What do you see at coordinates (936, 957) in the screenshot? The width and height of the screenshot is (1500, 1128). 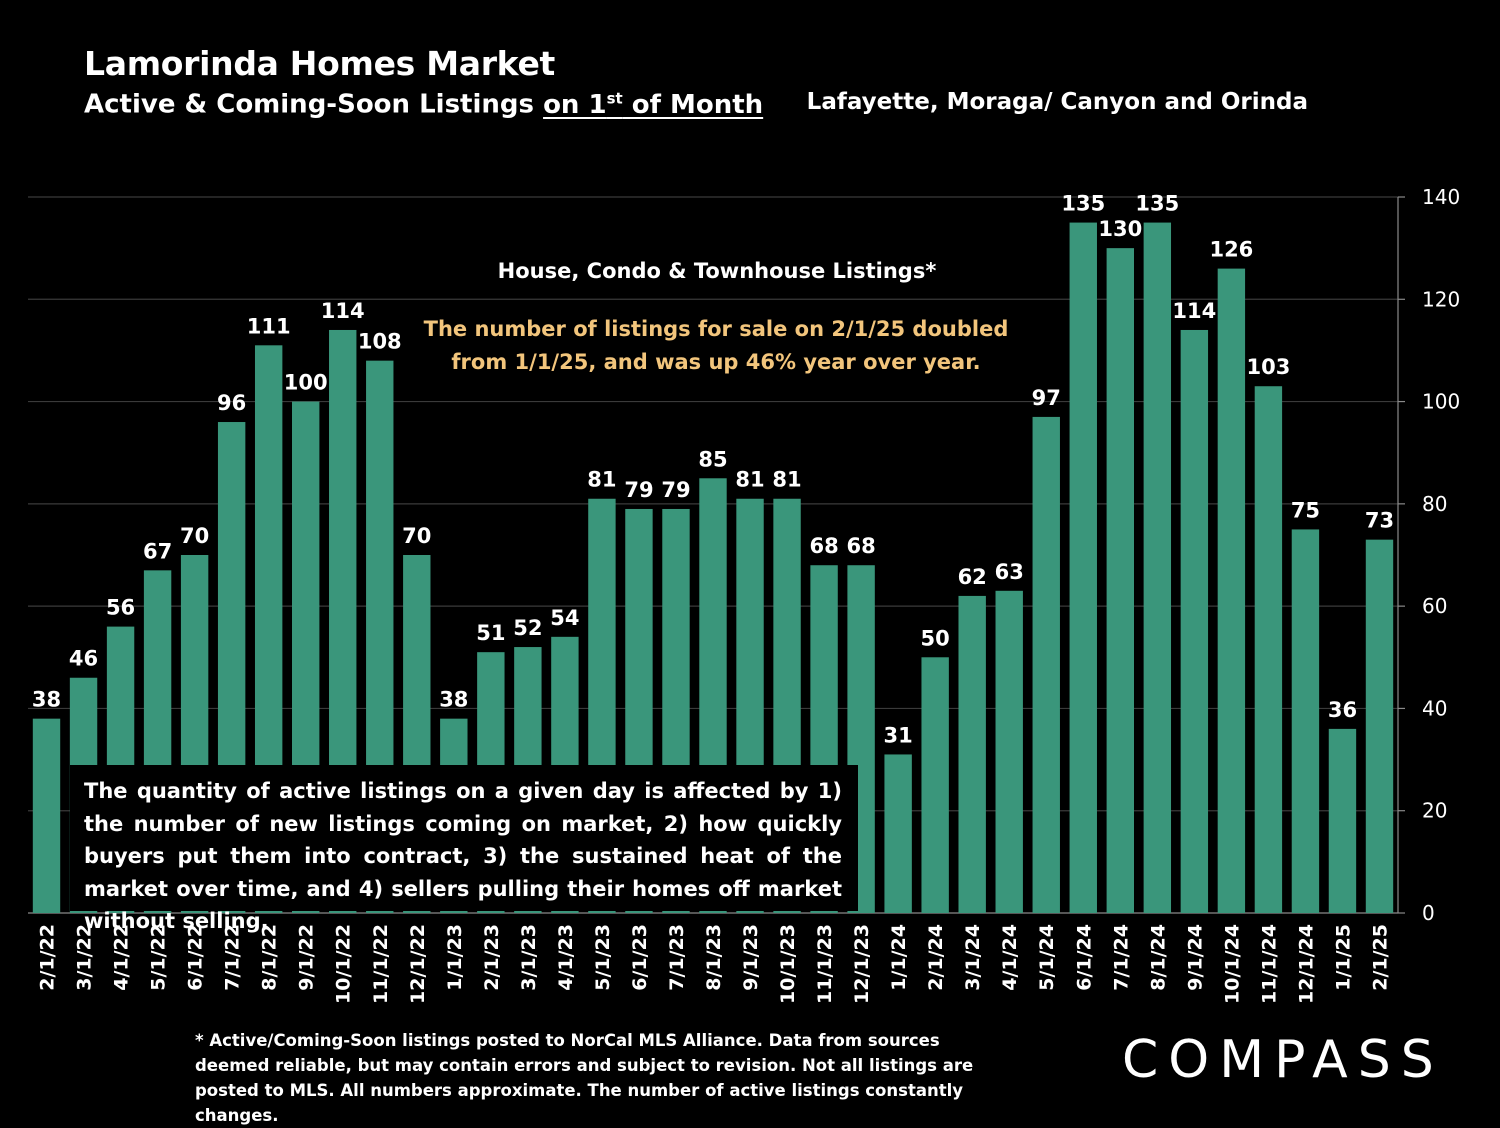 I see `x-tick-label: 2/1/24` at bounding box center [936, 957].